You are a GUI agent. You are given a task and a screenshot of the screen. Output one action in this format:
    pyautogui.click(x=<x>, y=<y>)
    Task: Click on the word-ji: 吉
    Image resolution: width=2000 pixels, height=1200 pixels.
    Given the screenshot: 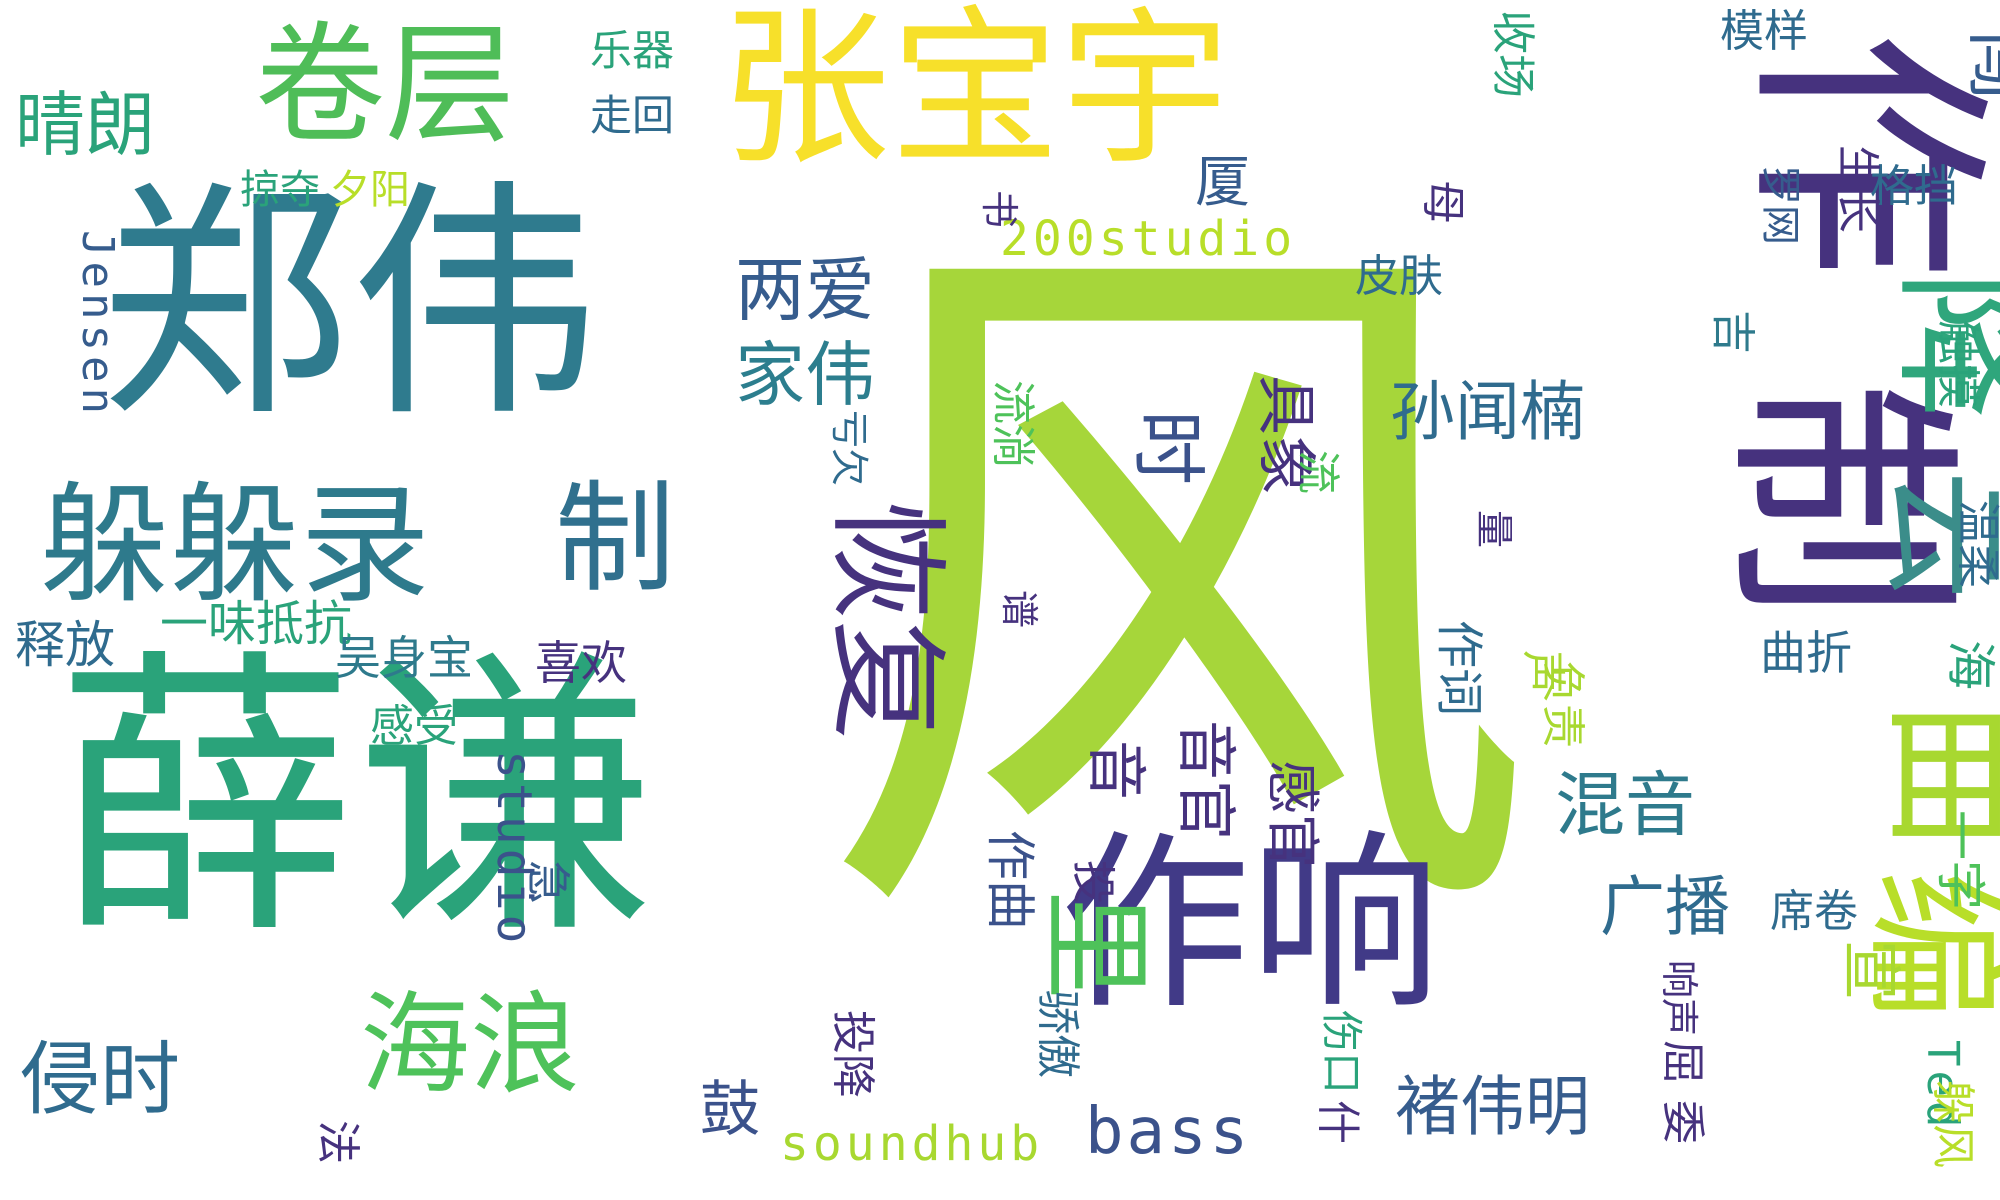 What is the action you would take?
    pyautogui.click(x=1732, y=332)
    